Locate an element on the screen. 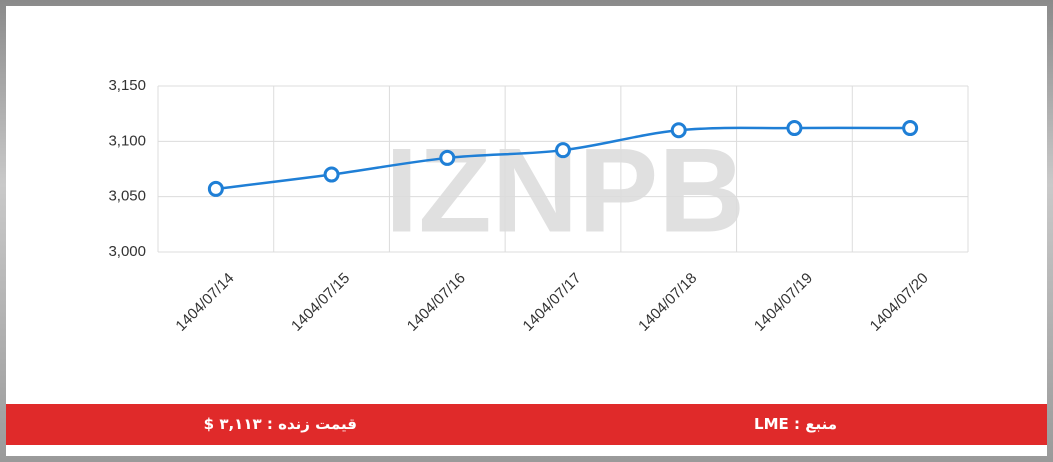 The height and width of the screenshot is (462, 1053). x-tick-label: 1404/07/19 is located at coordinates (783, 302).